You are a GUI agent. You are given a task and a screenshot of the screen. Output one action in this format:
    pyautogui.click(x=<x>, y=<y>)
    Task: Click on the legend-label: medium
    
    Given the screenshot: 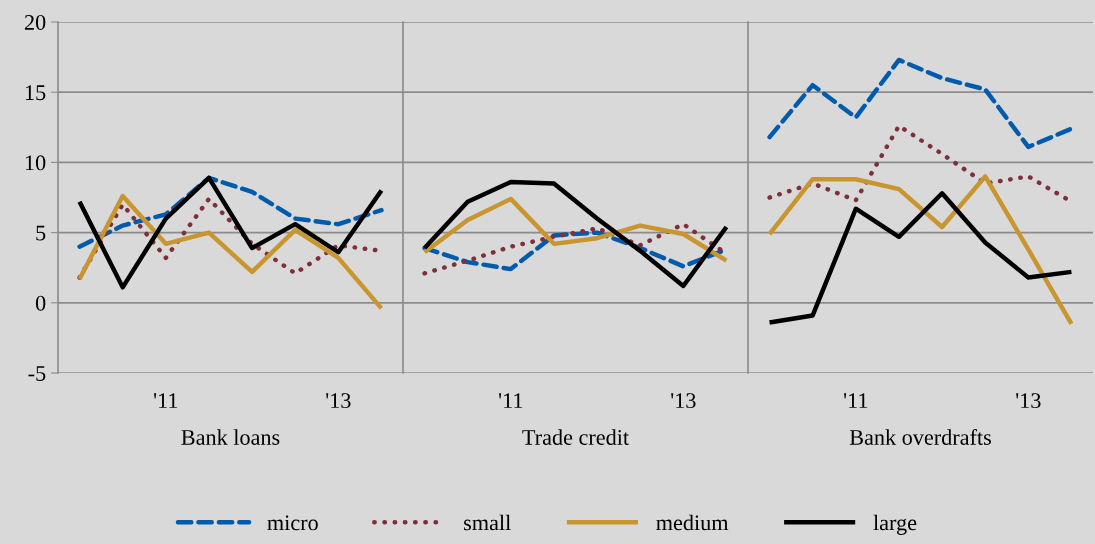 What is the action you would take?
    pyautogui.click(x=692, y=522)
    